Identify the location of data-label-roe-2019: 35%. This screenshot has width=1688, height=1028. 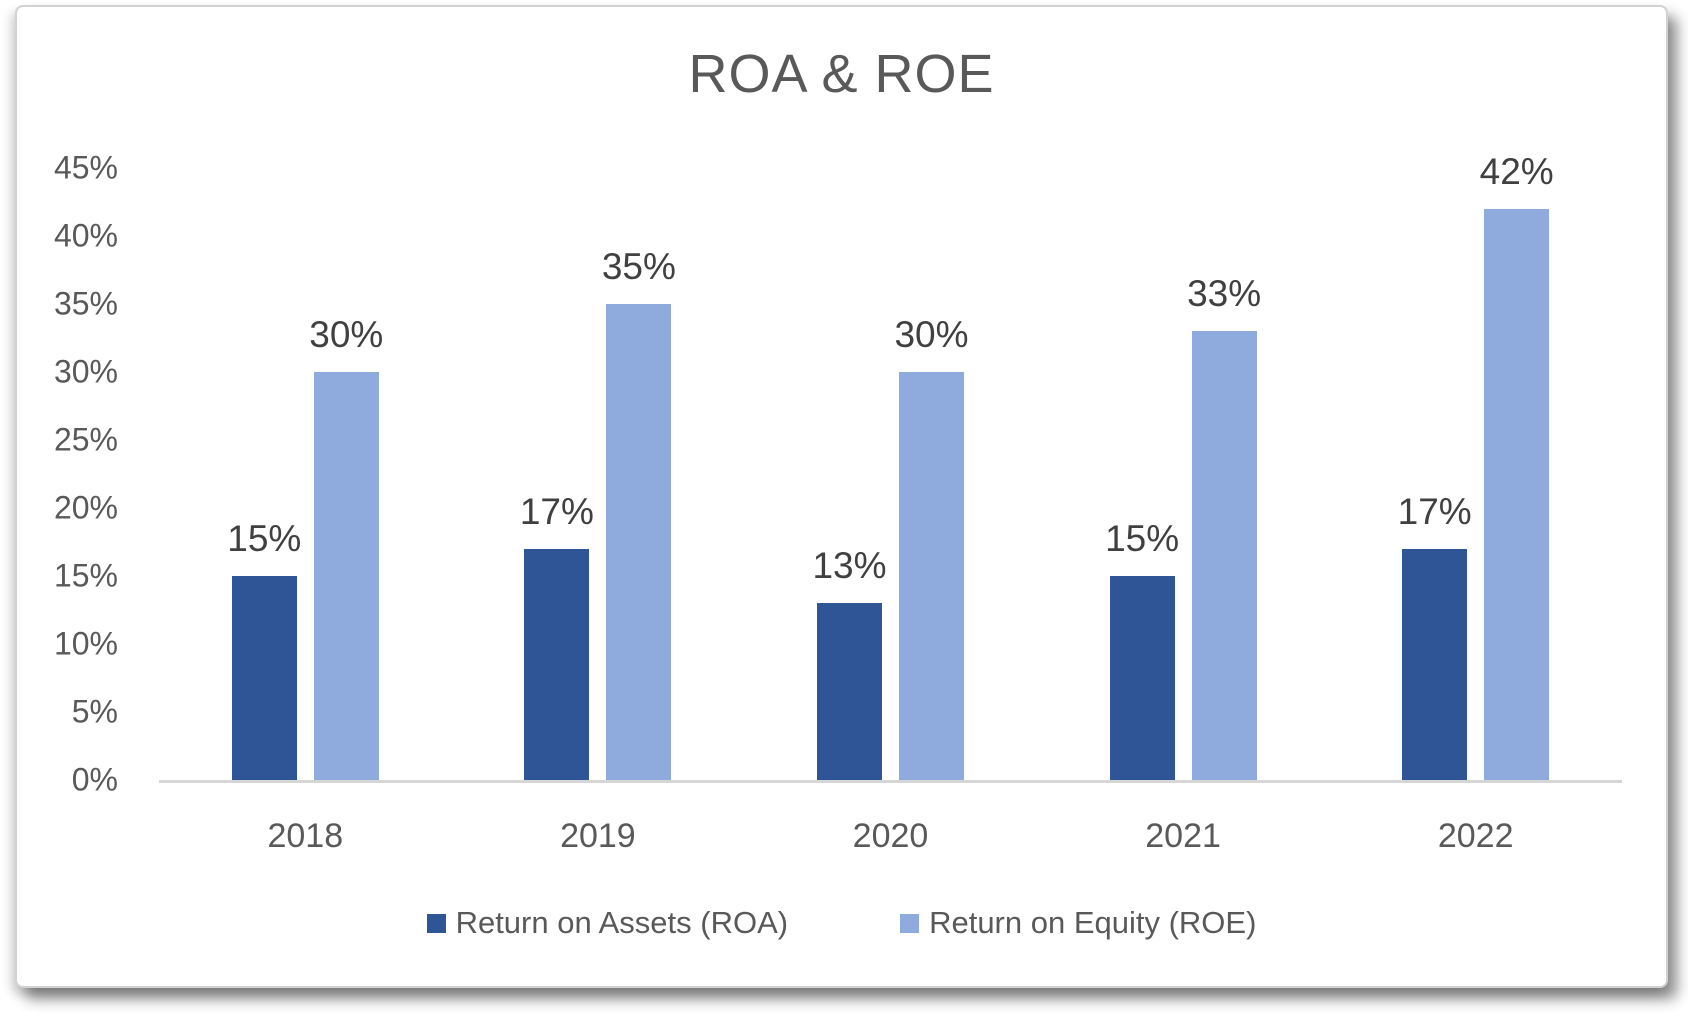
(638, 266).